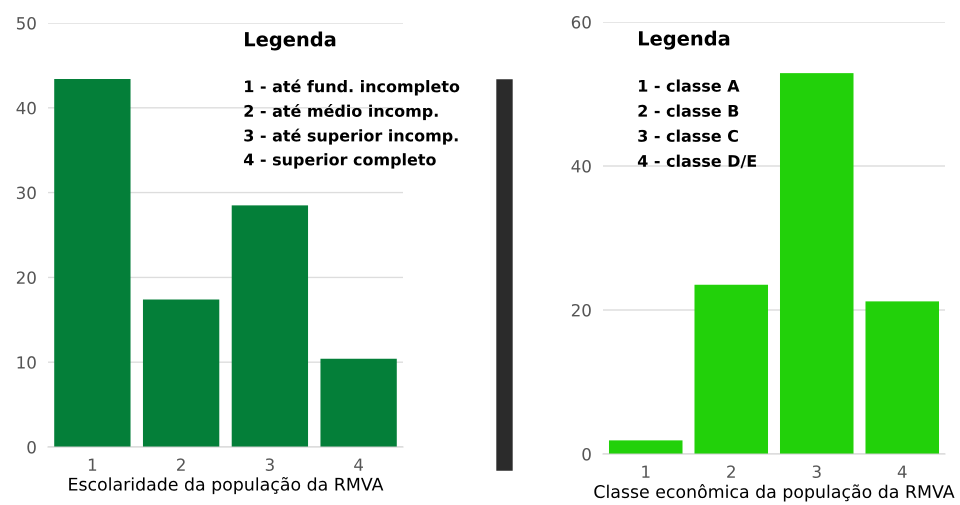 The width and height of the screenshot is (960, 505). I want to click on x-axis-title: Classe econômica da população da RMVA, so click(774, 493).